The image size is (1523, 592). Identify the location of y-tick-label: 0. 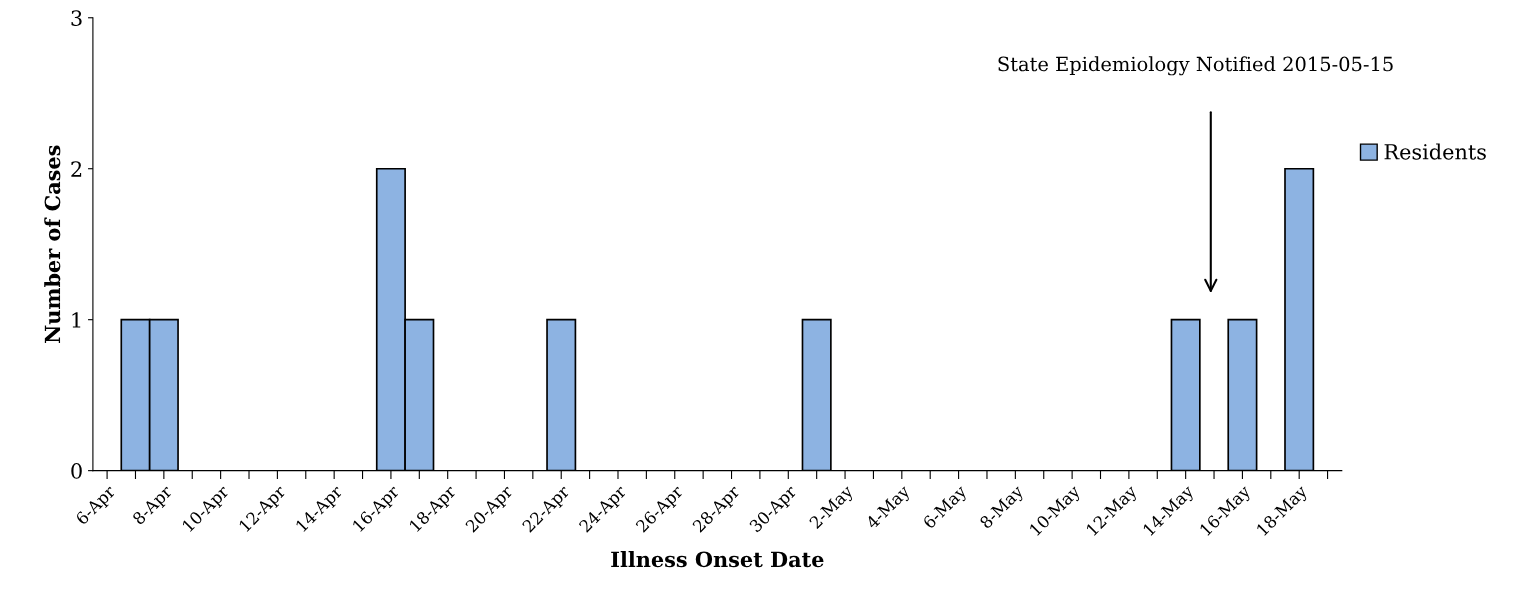
(76, 471).